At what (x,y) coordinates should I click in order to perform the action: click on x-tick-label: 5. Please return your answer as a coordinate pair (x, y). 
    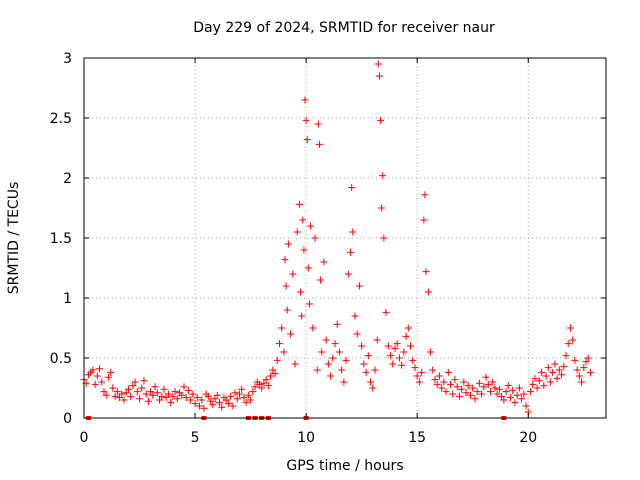
    Looking at the image, I should click on (195, 438).